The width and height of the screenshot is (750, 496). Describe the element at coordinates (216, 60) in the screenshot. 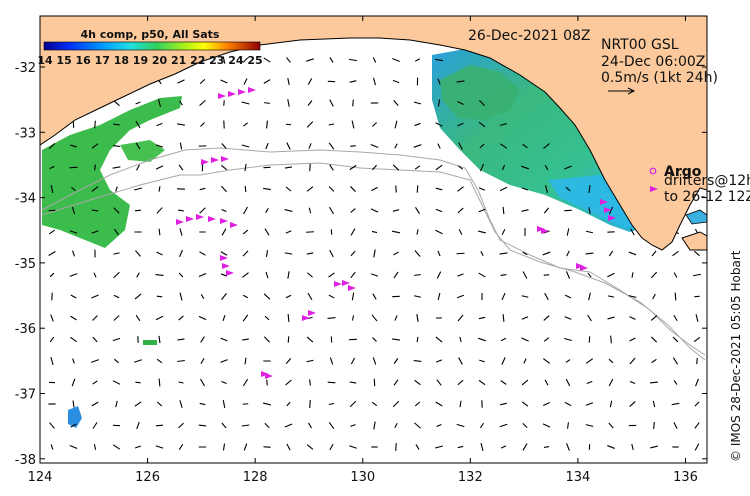

I see `colorbar-label: 23` at that location.